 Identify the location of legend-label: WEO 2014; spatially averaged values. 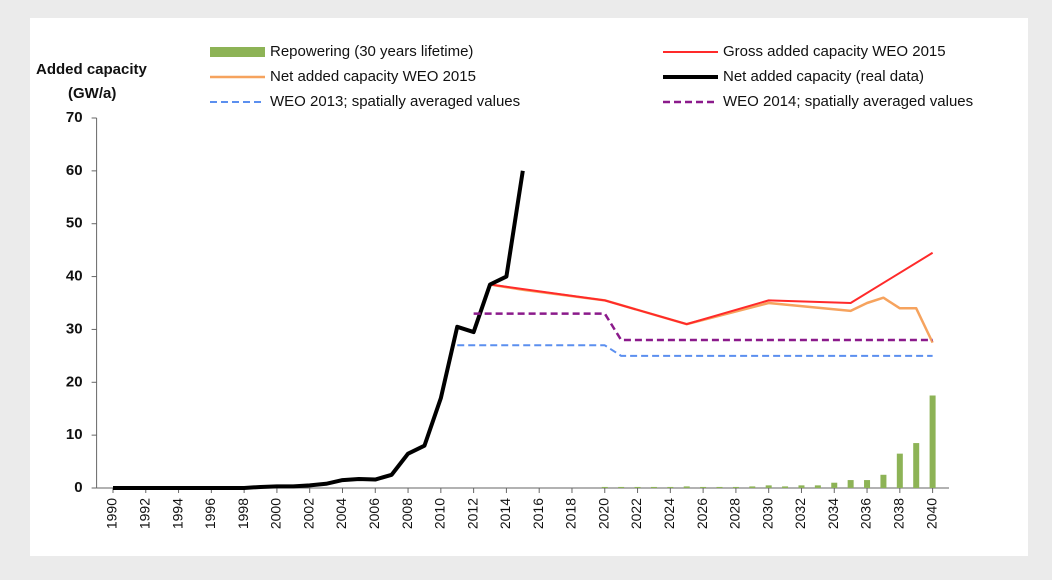
(848, 101).